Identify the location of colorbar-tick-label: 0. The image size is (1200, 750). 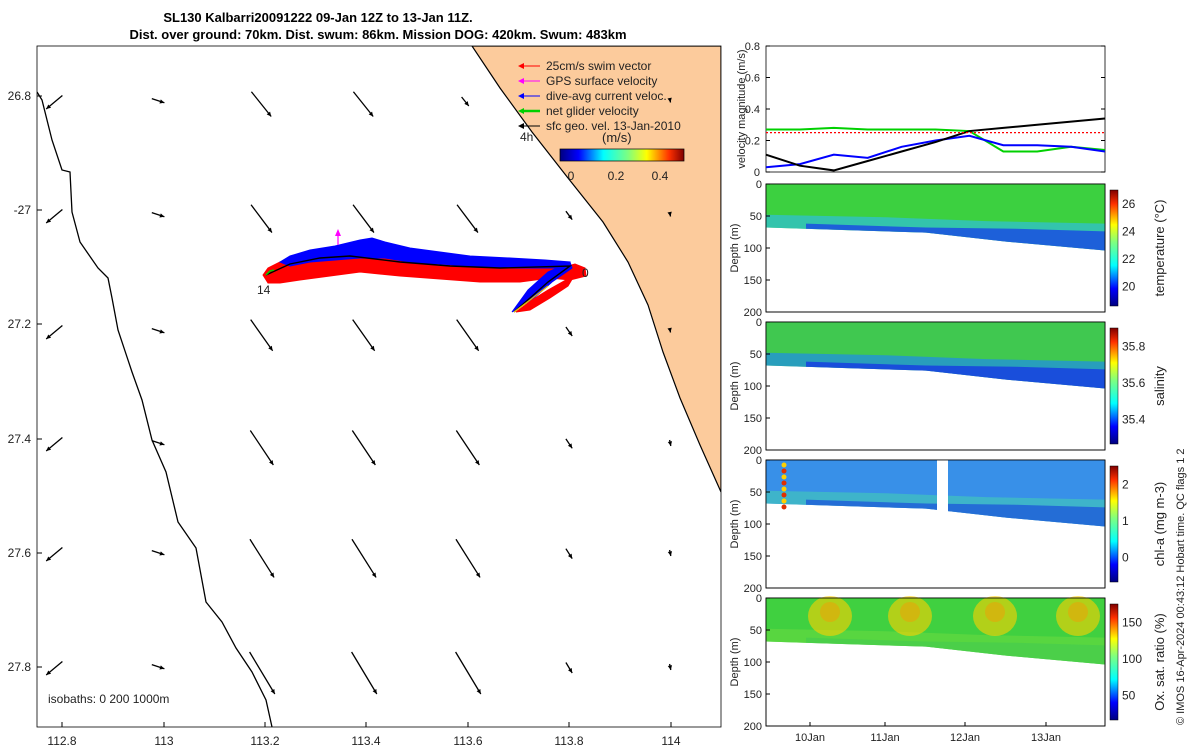
(571, 176).